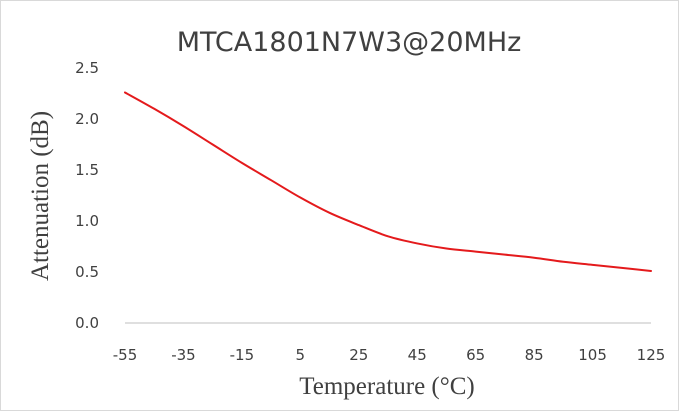  I want to click on x-tick-label: -55, so click(125, 355).